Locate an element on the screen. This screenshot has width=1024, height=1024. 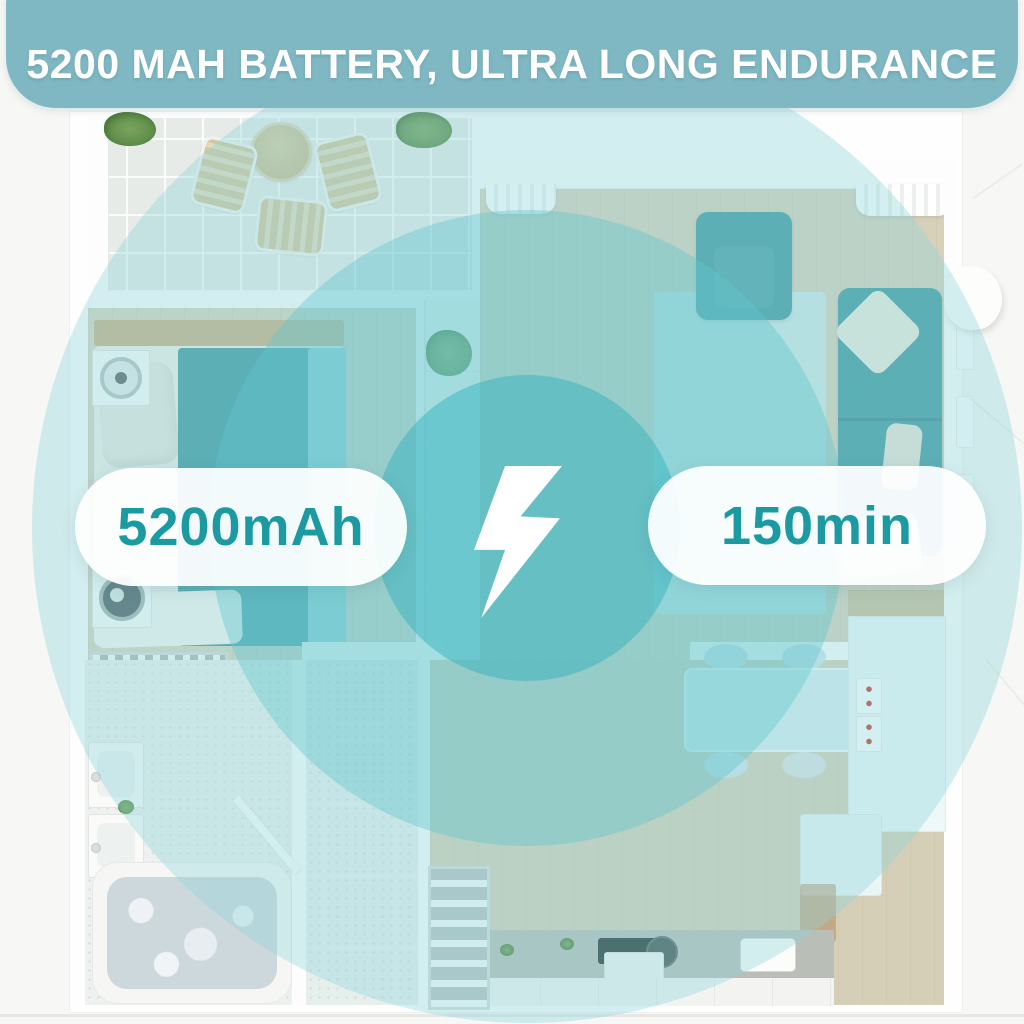
bathtub is located at coordinates (192, 933).